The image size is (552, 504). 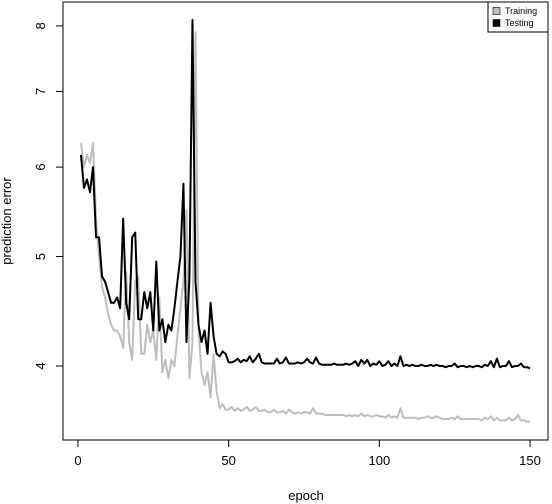 I want to click on legend-label: Training, so click(x=521, y=11).